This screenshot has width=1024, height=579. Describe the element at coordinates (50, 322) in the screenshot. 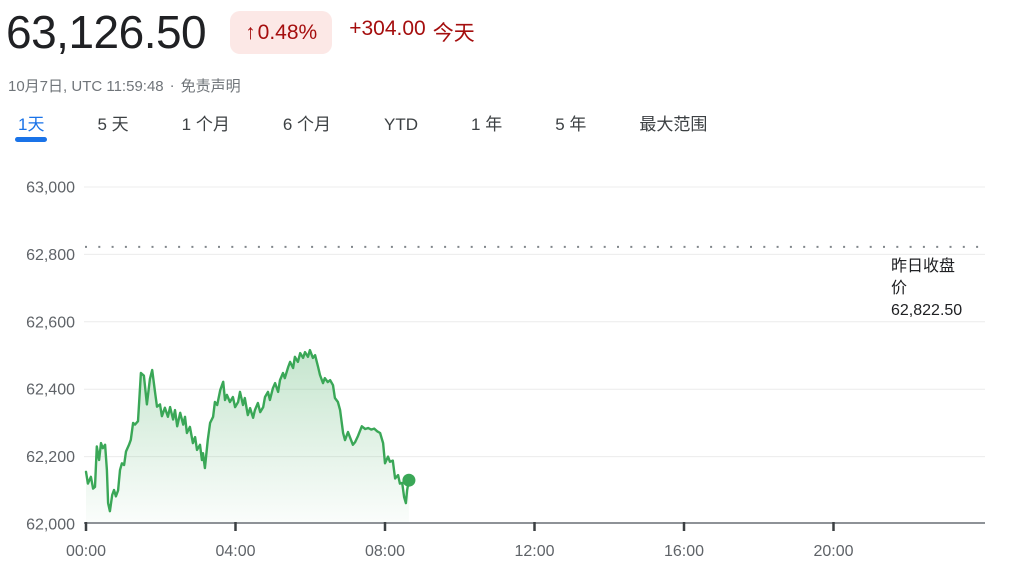

I see `y-axis-label: 62,600` at that location.